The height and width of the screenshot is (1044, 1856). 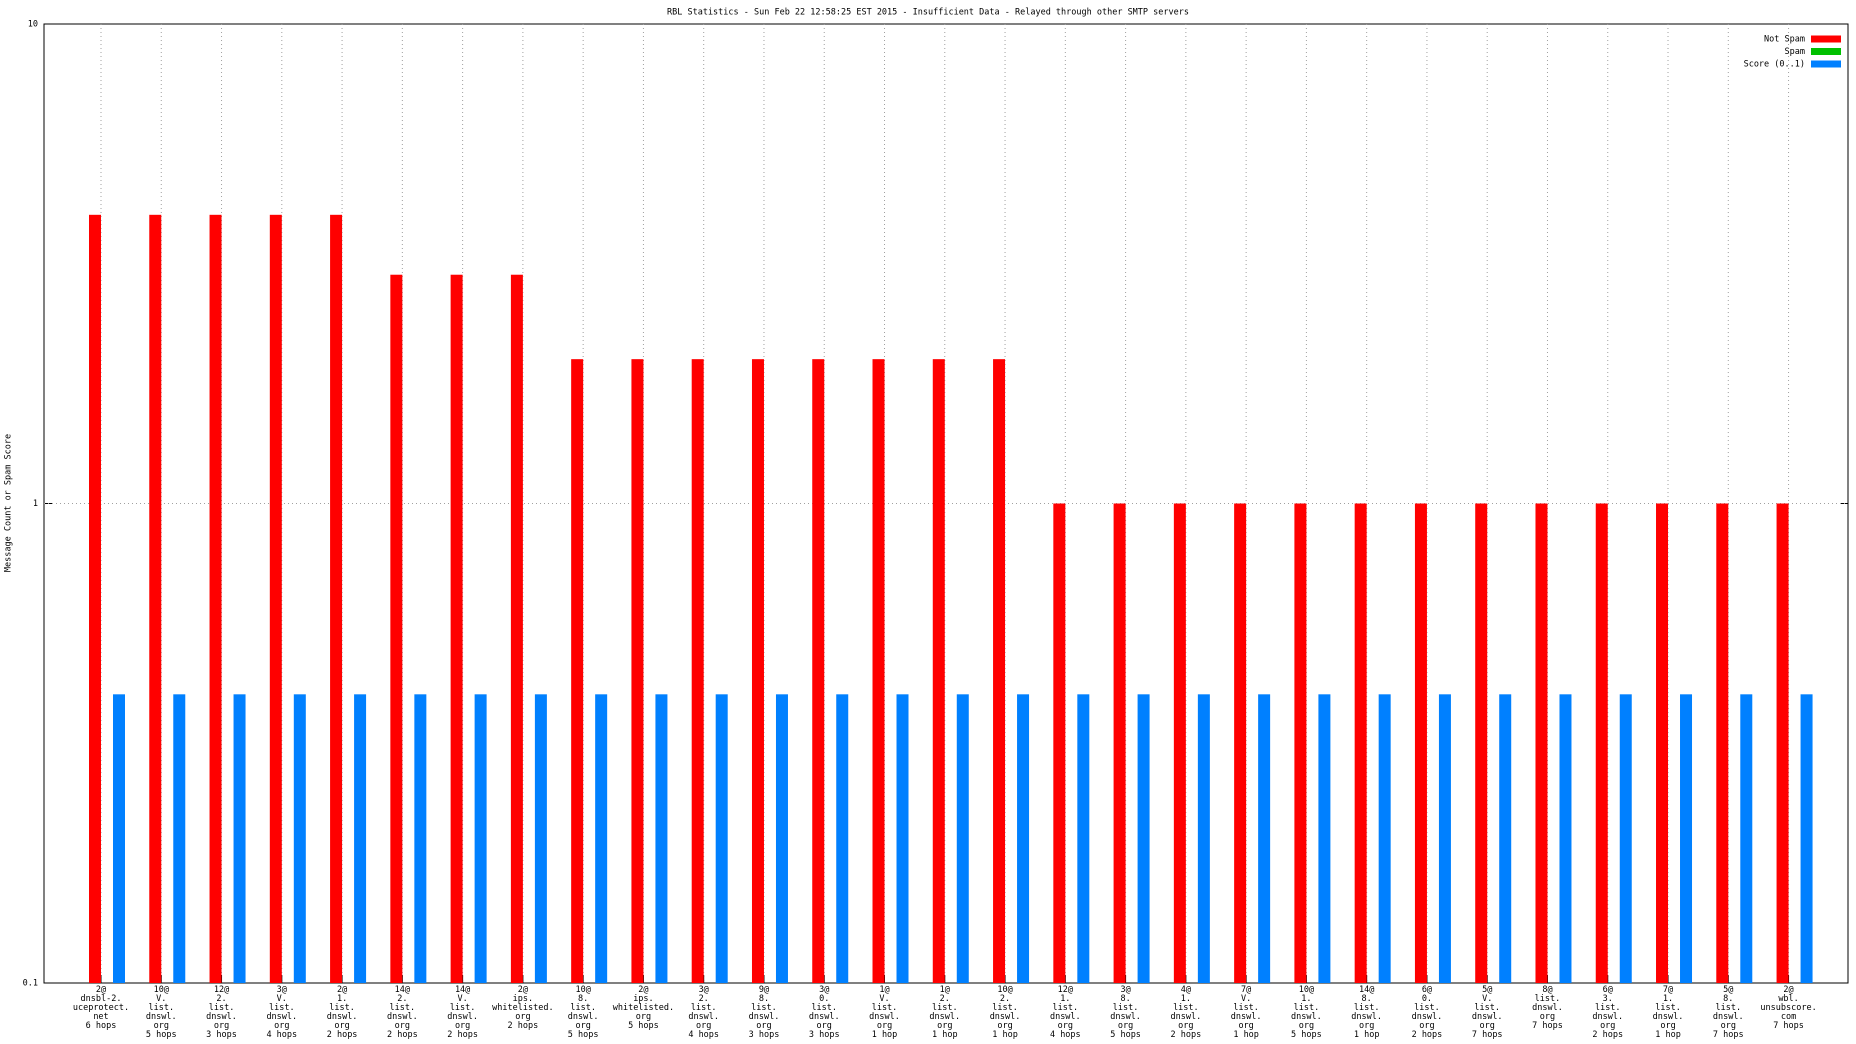 I want to click on x-tick-label: 2@ 1. list. dnswl. org 2 hops, so click(x=342, y=1012).